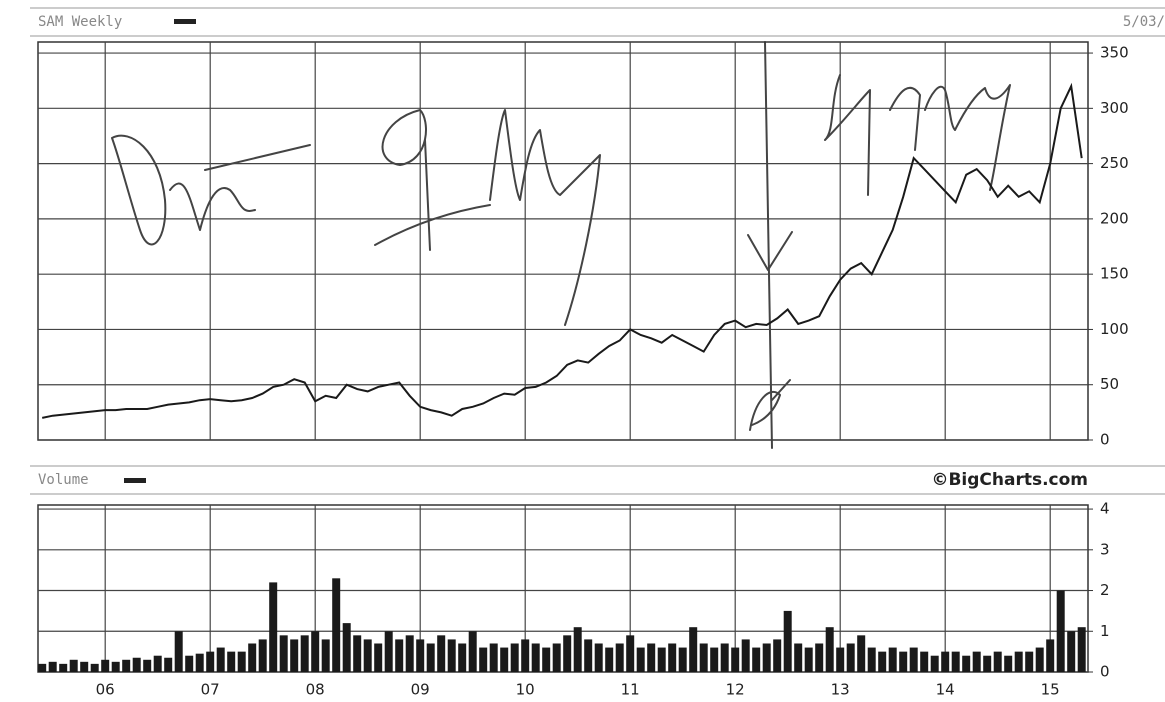 This screenshot has width=1165, height=702. I want to click on y-tick-label: 350, so click(1114, 53).